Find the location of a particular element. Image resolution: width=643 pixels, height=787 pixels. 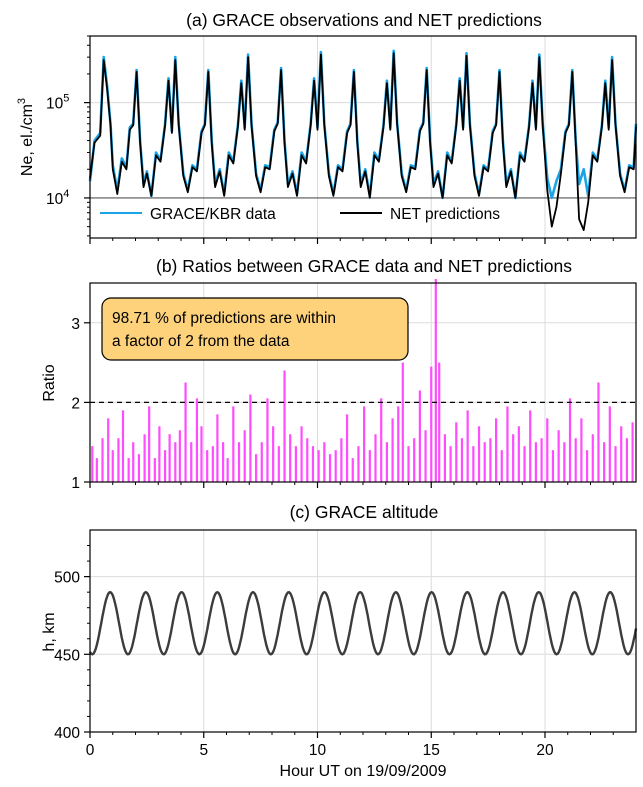

y-tick-label: 1 is located at coordinates (75, 483).